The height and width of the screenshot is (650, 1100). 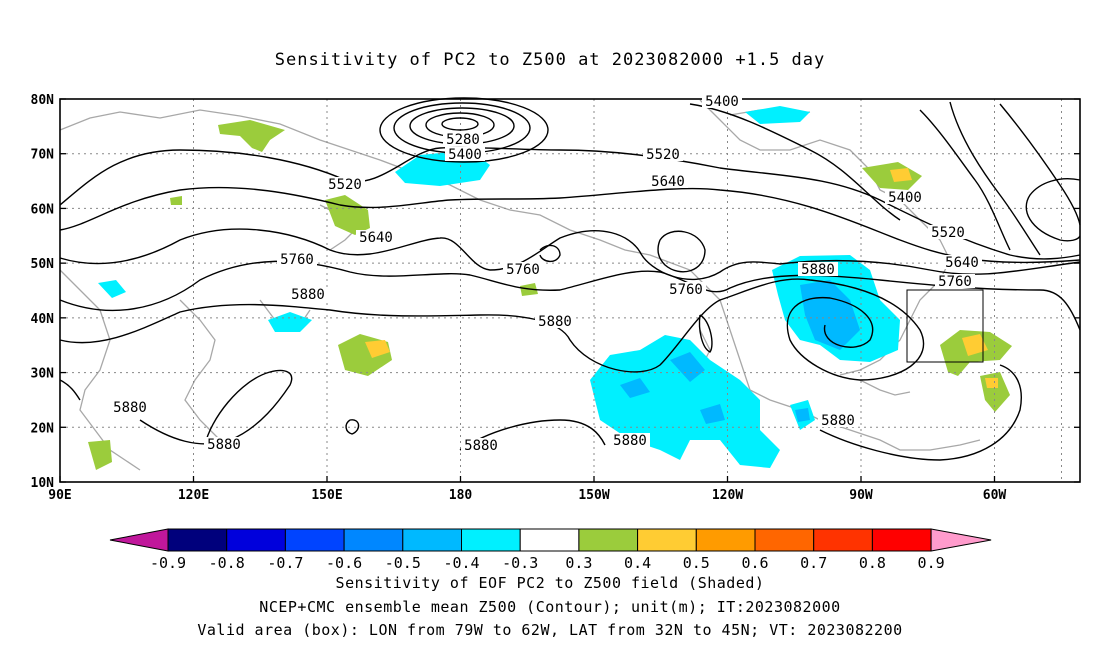 What do you see at coordinates (344, 563) in the screenshot?
I see `colorbar-label: -0.6` at bounding box center [344, 563].